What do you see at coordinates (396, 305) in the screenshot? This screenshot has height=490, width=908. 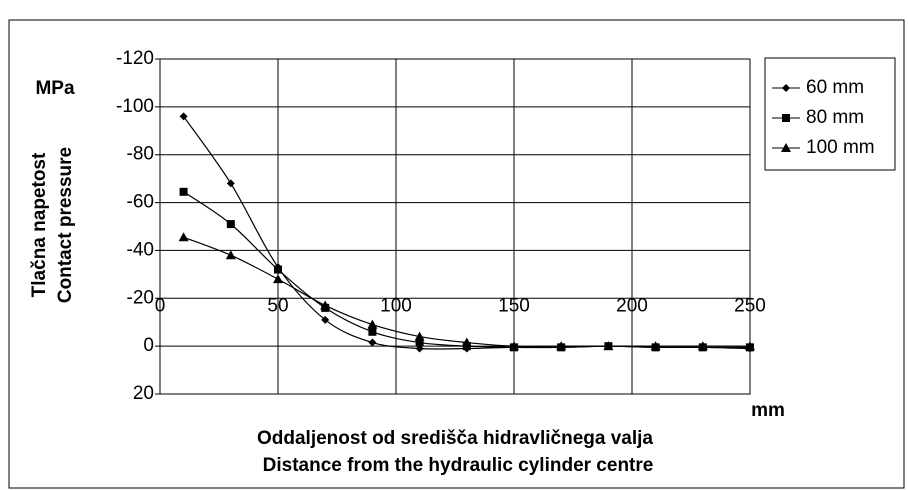 I see `x-tick-label: 100` at bounding box center [396, 305].